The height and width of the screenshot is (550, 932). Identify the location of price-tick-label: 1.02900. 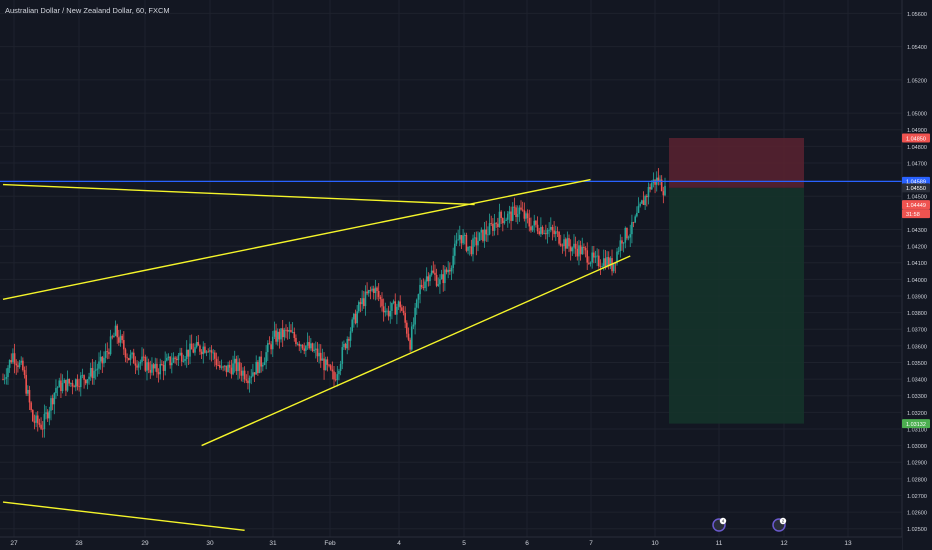
(917, 464).